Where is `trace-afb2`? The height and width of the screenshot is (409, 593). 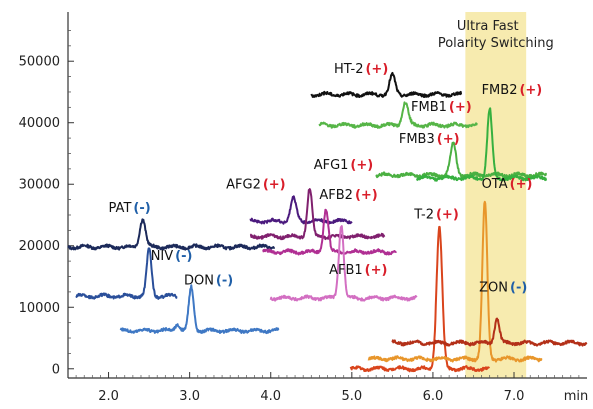 trace-afb2 is located at coordinates (330, 232).